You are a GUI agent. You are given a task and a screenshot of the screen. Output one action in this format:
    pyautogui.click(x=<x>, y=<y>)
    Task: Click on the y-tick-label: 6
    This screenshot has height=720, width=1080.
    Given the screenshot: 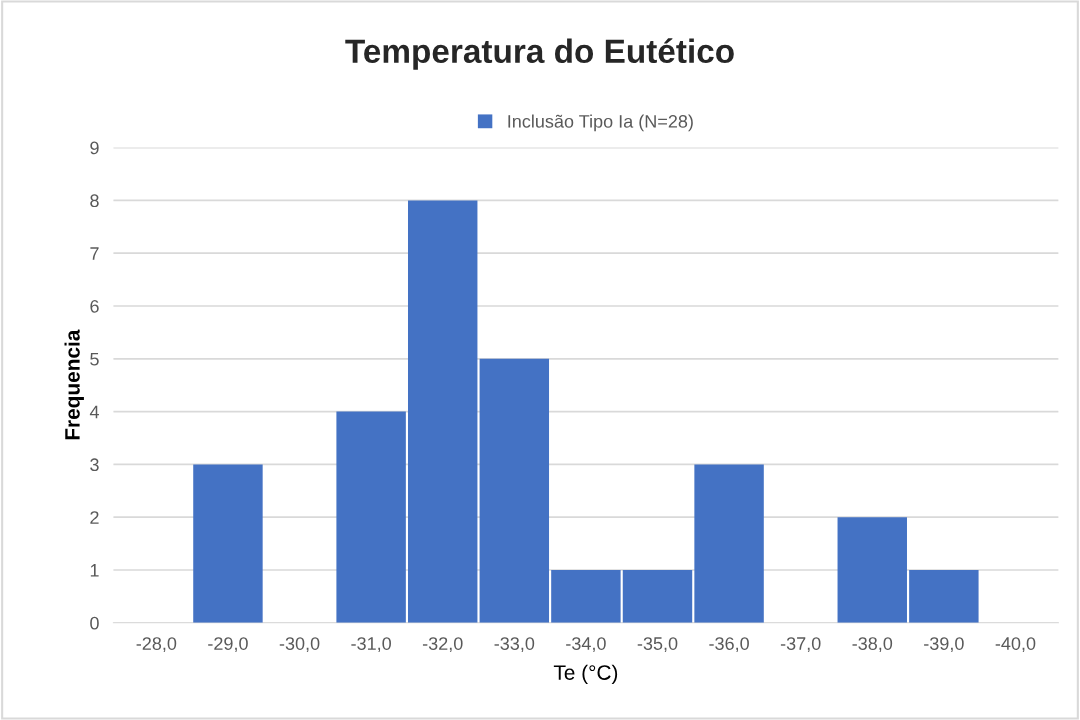 What is the action you would take?
    pyautogui.click(x=94, y=306)
    